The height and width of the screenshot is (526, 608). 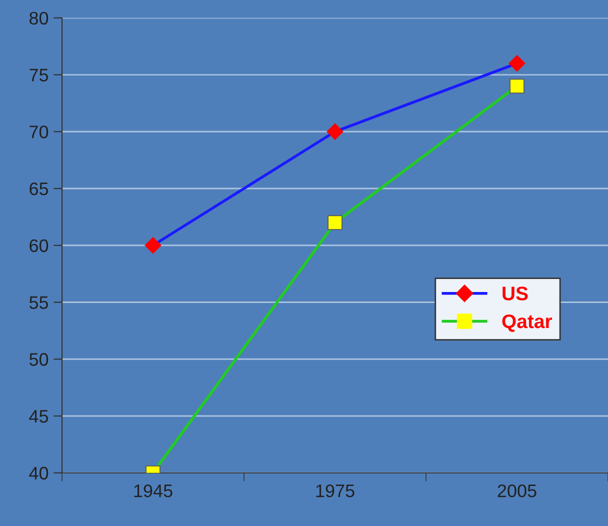 What do you see at coordinates (38, 473) in the screenshot?
I see `y-tick-label: 40` at bounding box center [38, 473].